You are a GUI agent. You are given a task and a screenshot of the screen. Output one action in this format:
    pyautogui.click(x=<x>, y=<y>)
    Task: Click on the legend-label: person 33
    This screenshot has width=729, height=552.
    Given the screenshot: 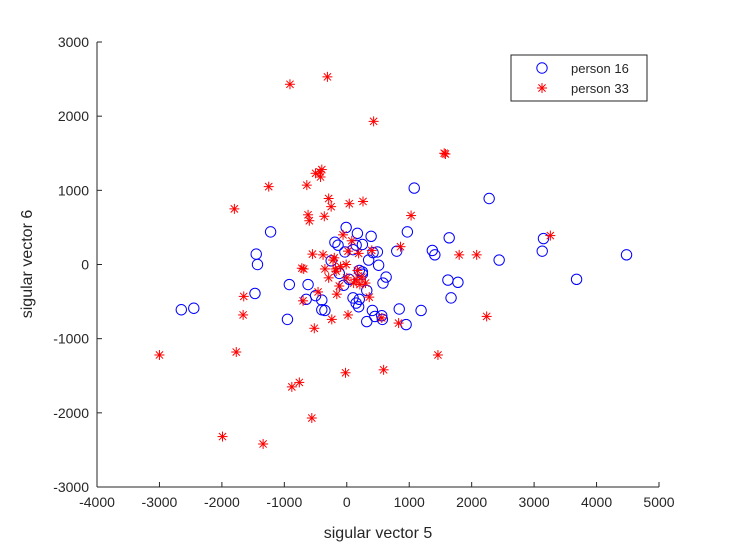 What is the action you would take?
    pyautogui.click(x=600, y=88)
    